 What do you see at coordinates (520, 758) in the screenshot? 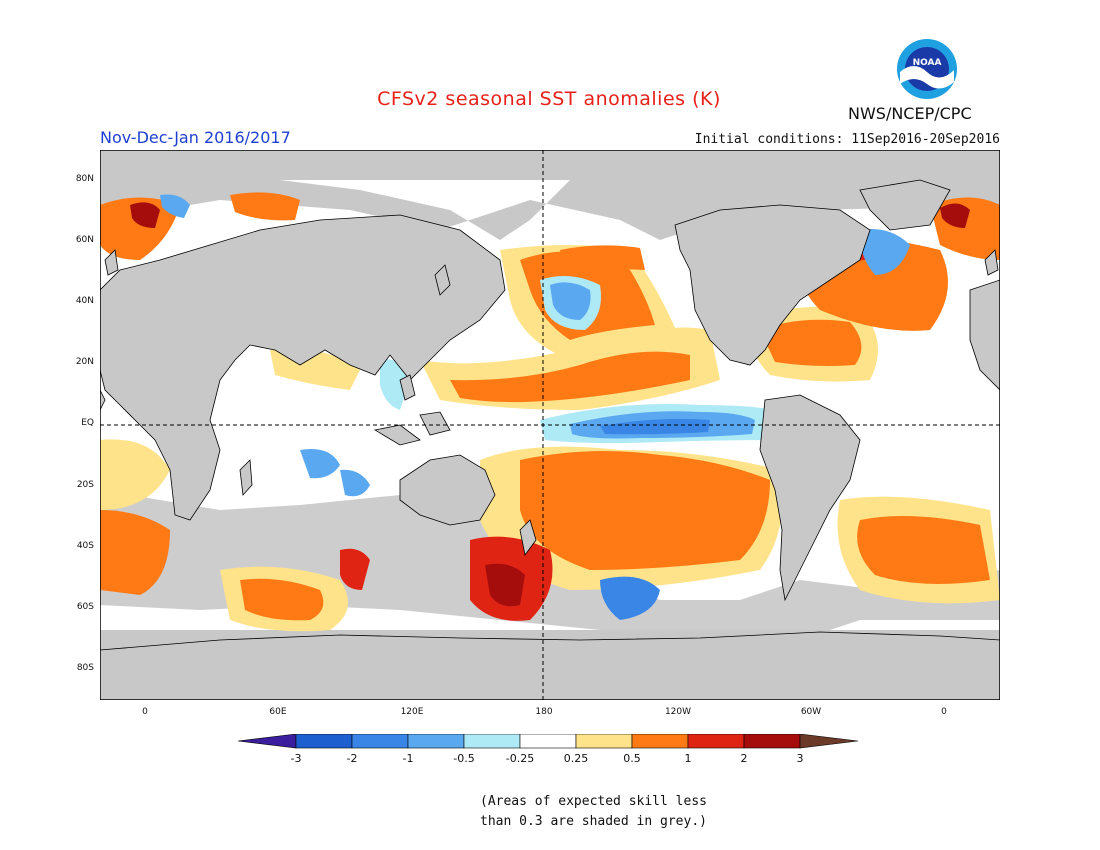
I see `colorbar-tick-label: -0.25` at bounding box center [520, 758].